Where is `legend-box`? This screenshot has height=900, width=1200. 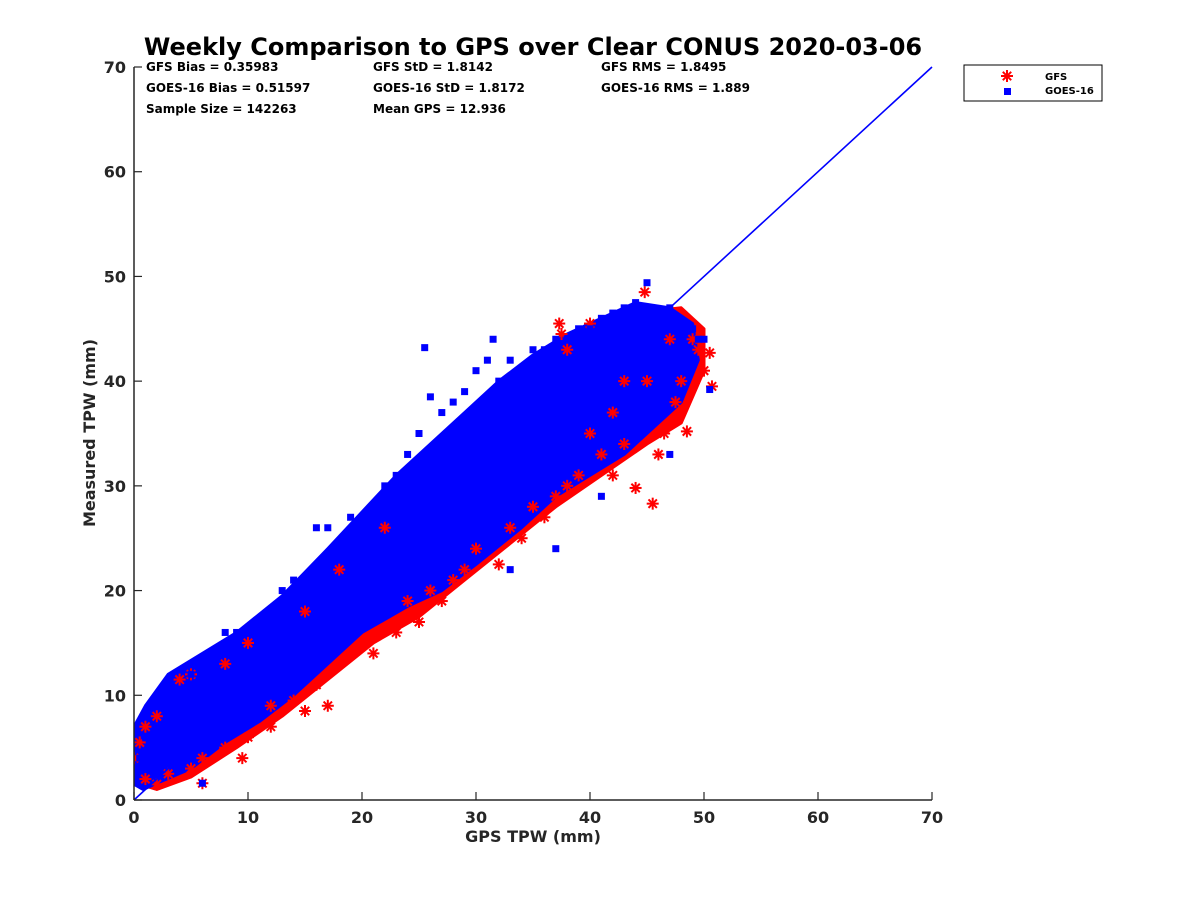 legend-box is located at coordinates (1033, 83).